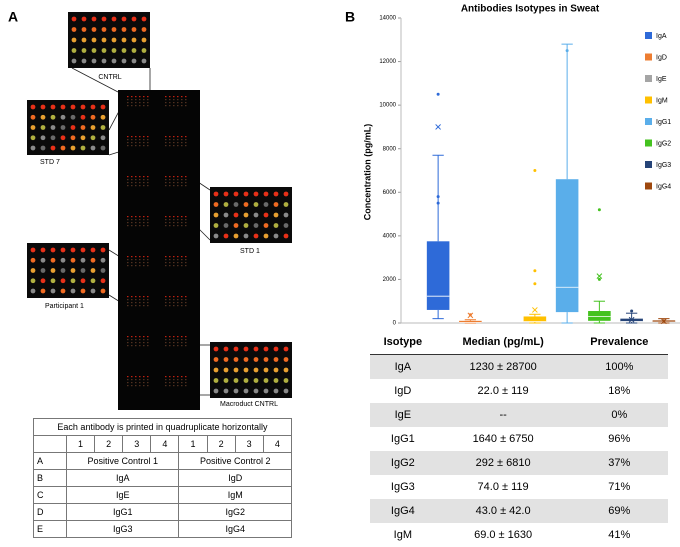 The image size is (680, 547). I want to click on outlier, so click(599, 279).